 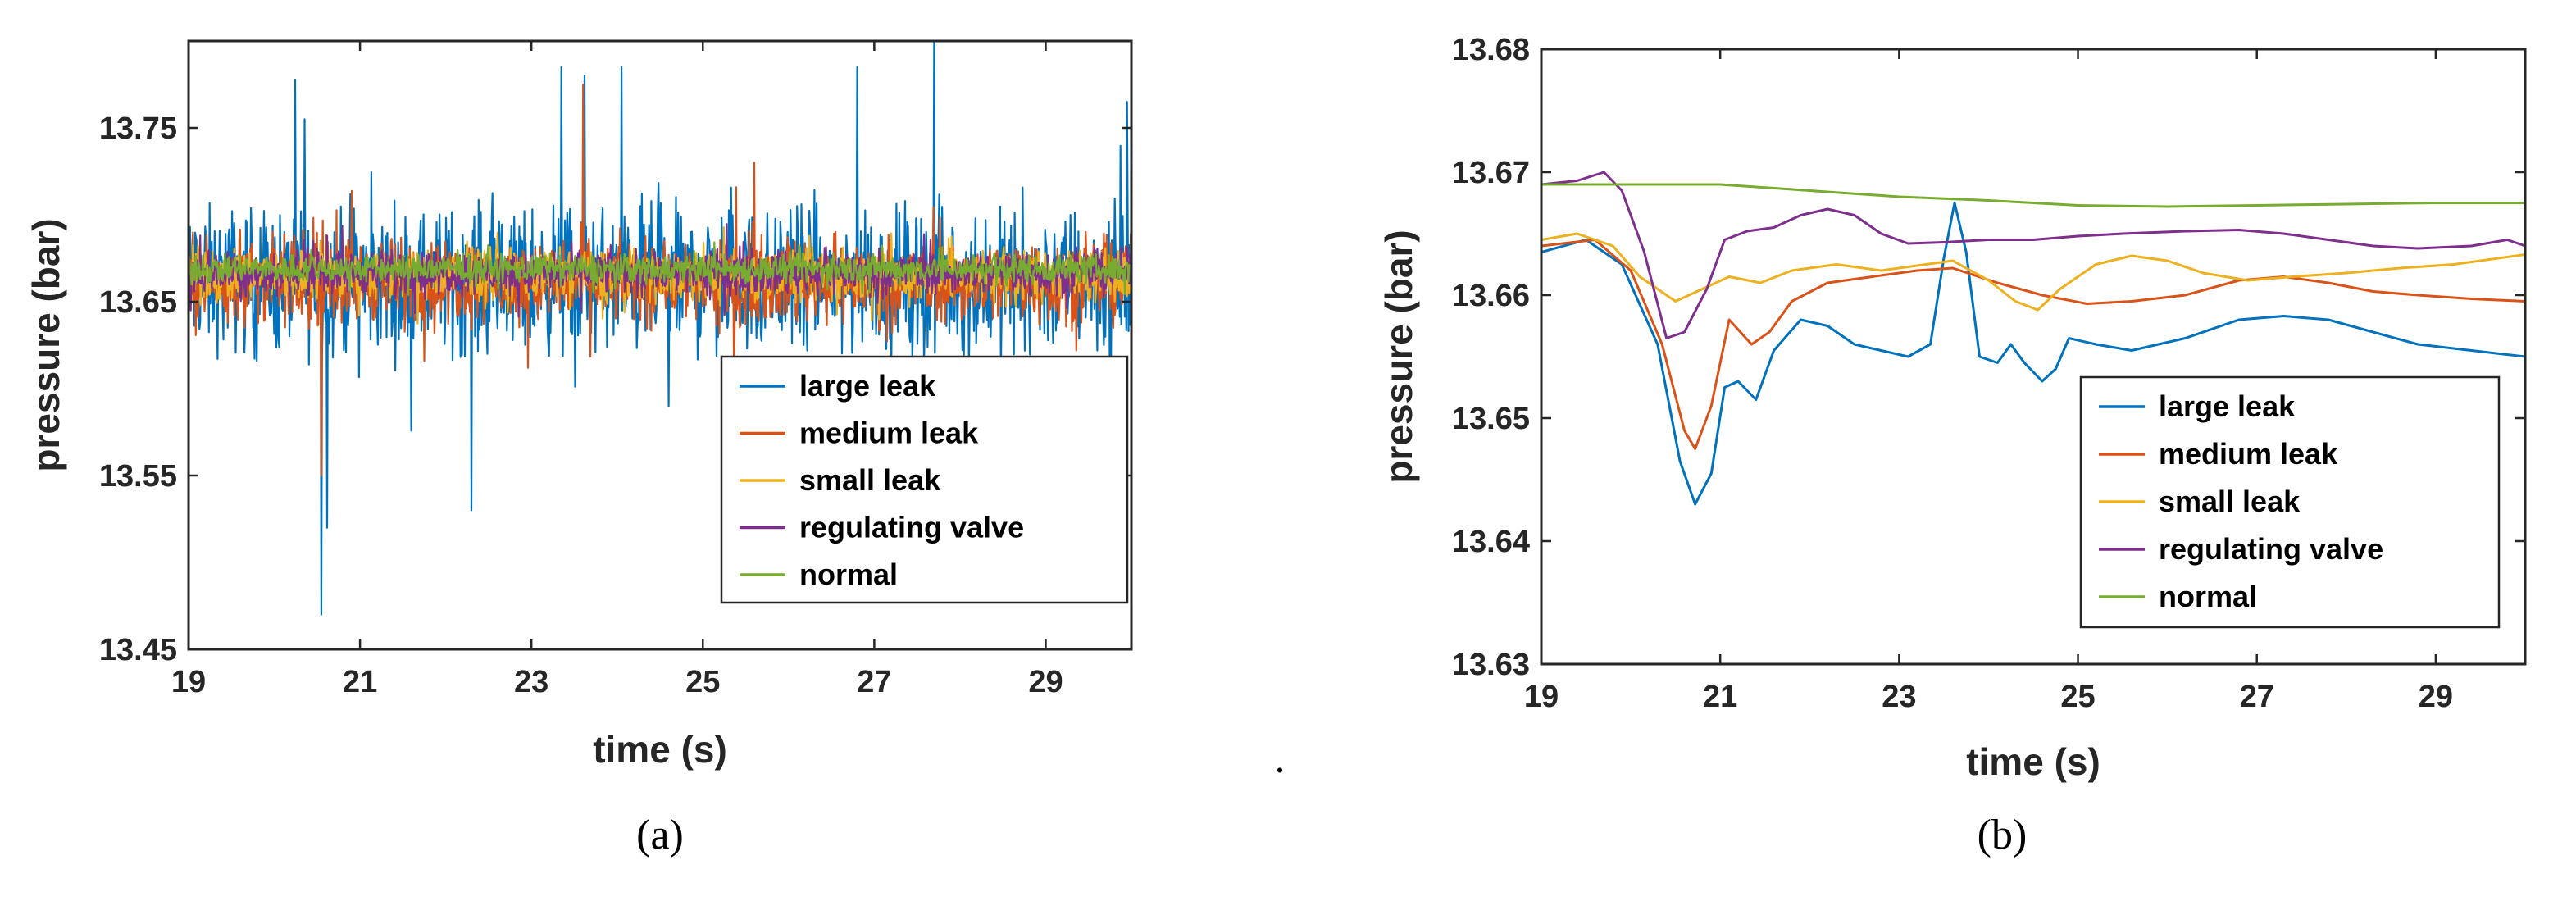 I want to click on series-line-medium-leak, so click(x=2033, y=345).